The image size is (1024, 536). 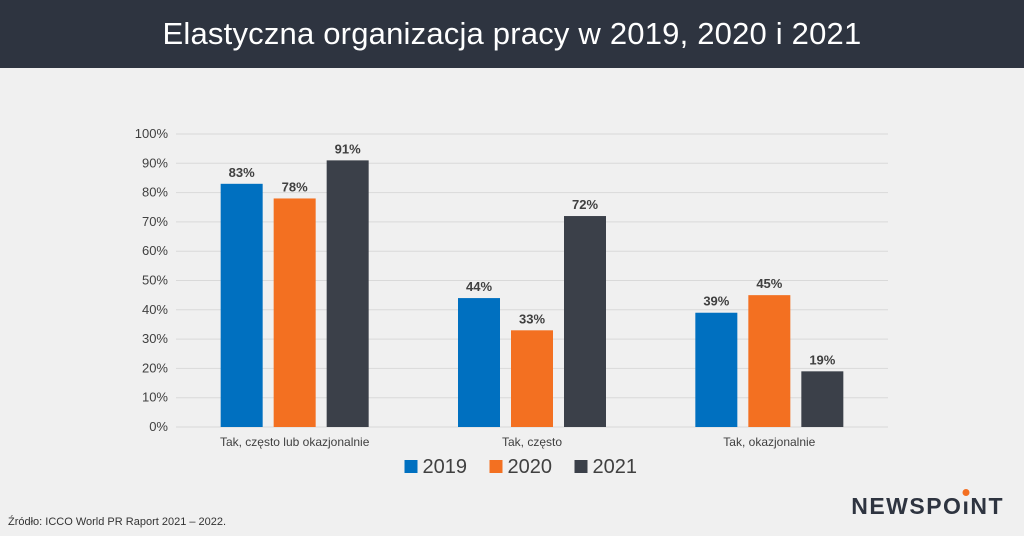 What do you see at coordinates (295, 442) in the screenshot?
I see `x-category-label: Tak, często lub okazjonalnie` at bounding box center [295, 442].